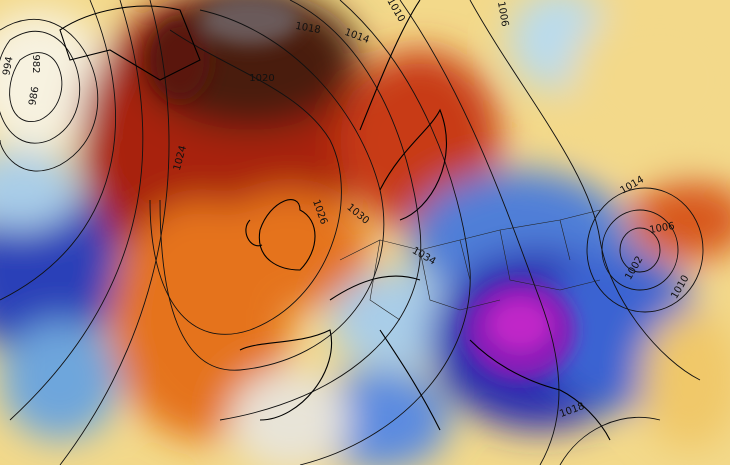 The width and height of the screenshot is (730, 465). Describe the element at coordinates (34, 96) in the screenshot. I see `isobar-label: 986` at that location.